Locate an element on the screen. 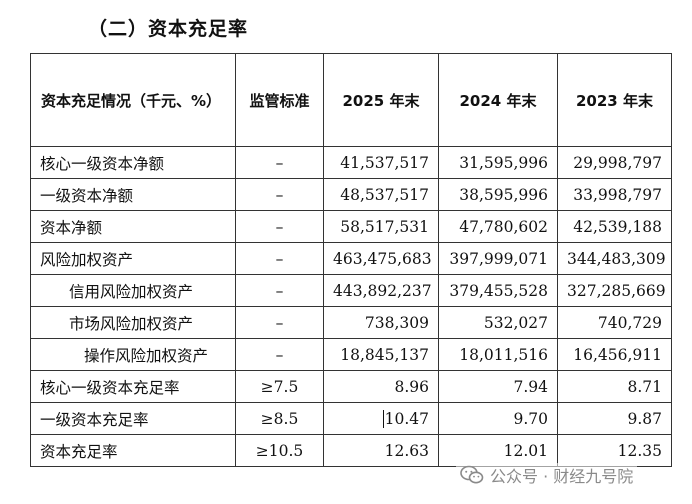 The width and height of the screenshot is (692, 504). row-label-text: 操作风险加权资产 is located at coordinates (146, 355).